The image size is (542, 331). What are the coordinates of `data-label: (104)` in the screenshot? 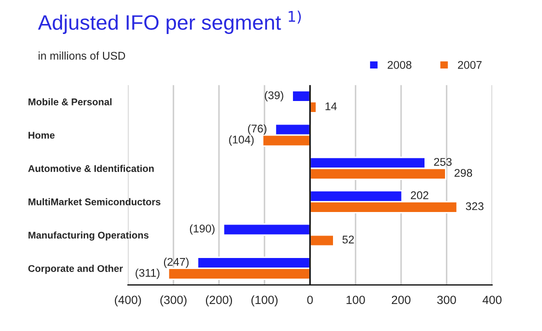 It's located at (241, 140).